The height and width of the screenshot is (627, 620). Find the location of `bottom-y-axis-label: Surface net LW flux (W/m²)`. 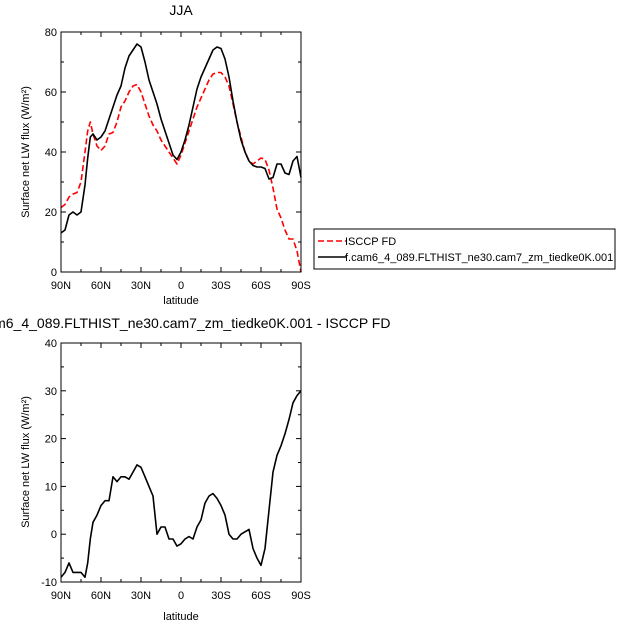

bottom-y-axis-label: Surface net LW flux (W/m²) is located at coordinates (26, 462).